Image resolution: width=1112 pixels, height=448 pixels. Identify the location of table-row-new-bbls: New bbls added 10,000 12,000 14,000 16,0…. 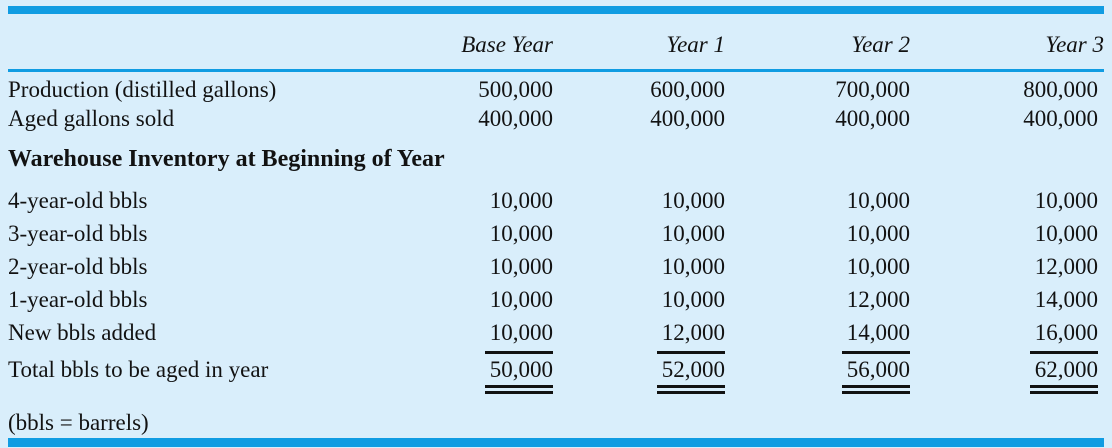
(556, 332).